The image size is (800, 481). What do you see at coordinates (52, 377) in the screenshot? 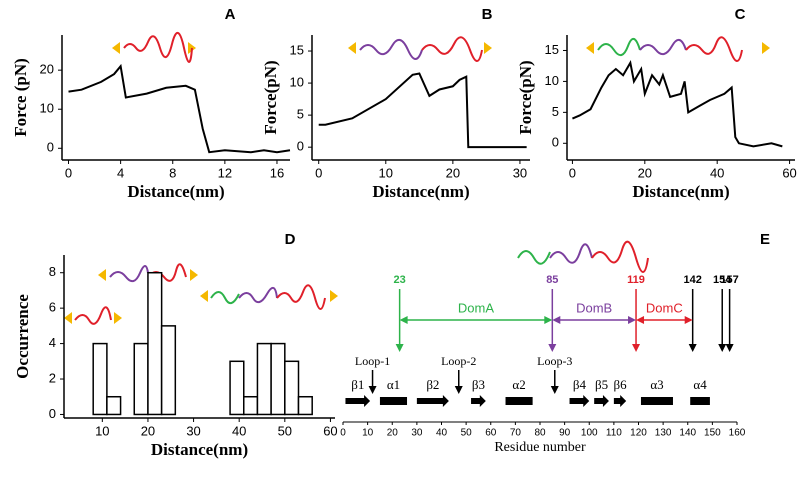
I see `y-tick-label: 2` at bounding box center [52, 377].